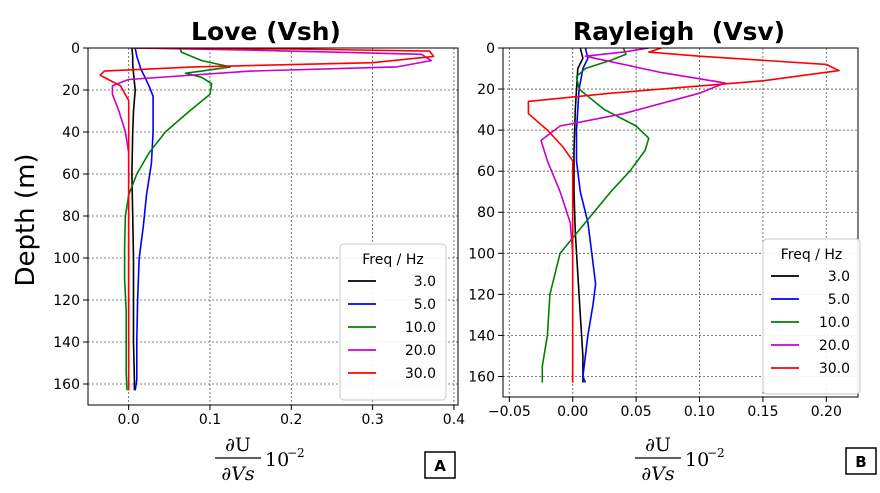 Image resolution: width=880 pixels, height=493 pixels. What do you see at coordinates (762, 412) in the screenshot?
I see `x-tick-label: 0.15` at bounding box center [762, 412].